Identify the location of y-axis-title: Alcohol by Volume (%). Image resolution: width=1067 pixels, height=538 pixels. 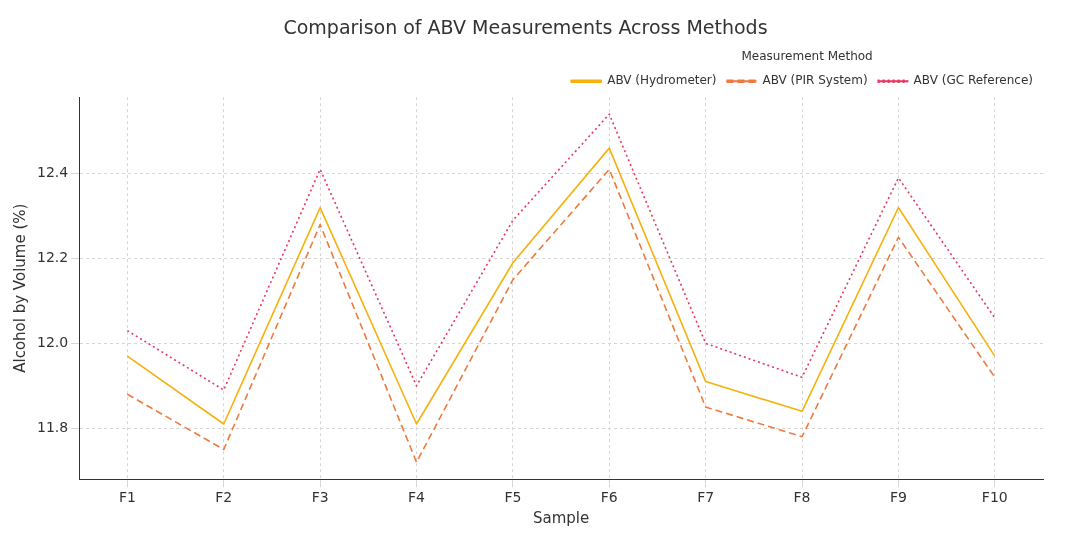
(19, 288).